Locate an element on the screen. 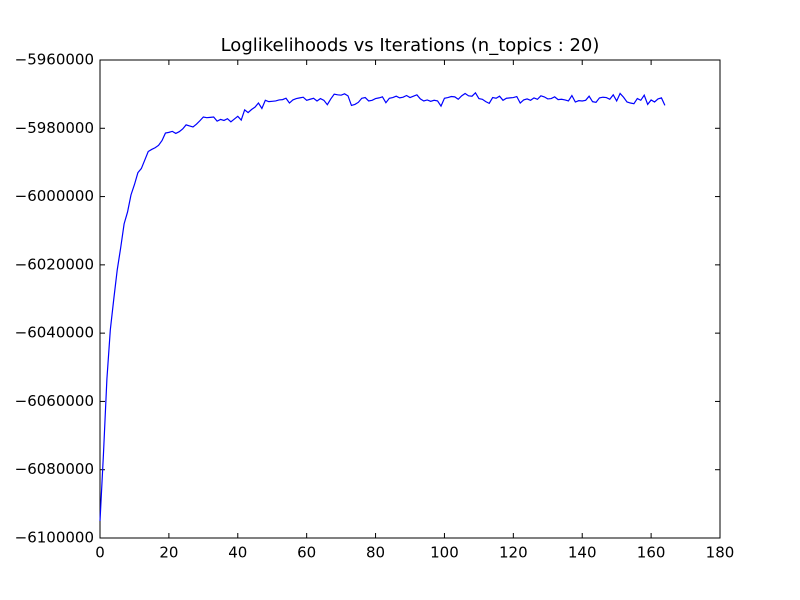 This screenshot has width=800, height=600. x-tick-label: 80 is located at coordinates (375, 553).